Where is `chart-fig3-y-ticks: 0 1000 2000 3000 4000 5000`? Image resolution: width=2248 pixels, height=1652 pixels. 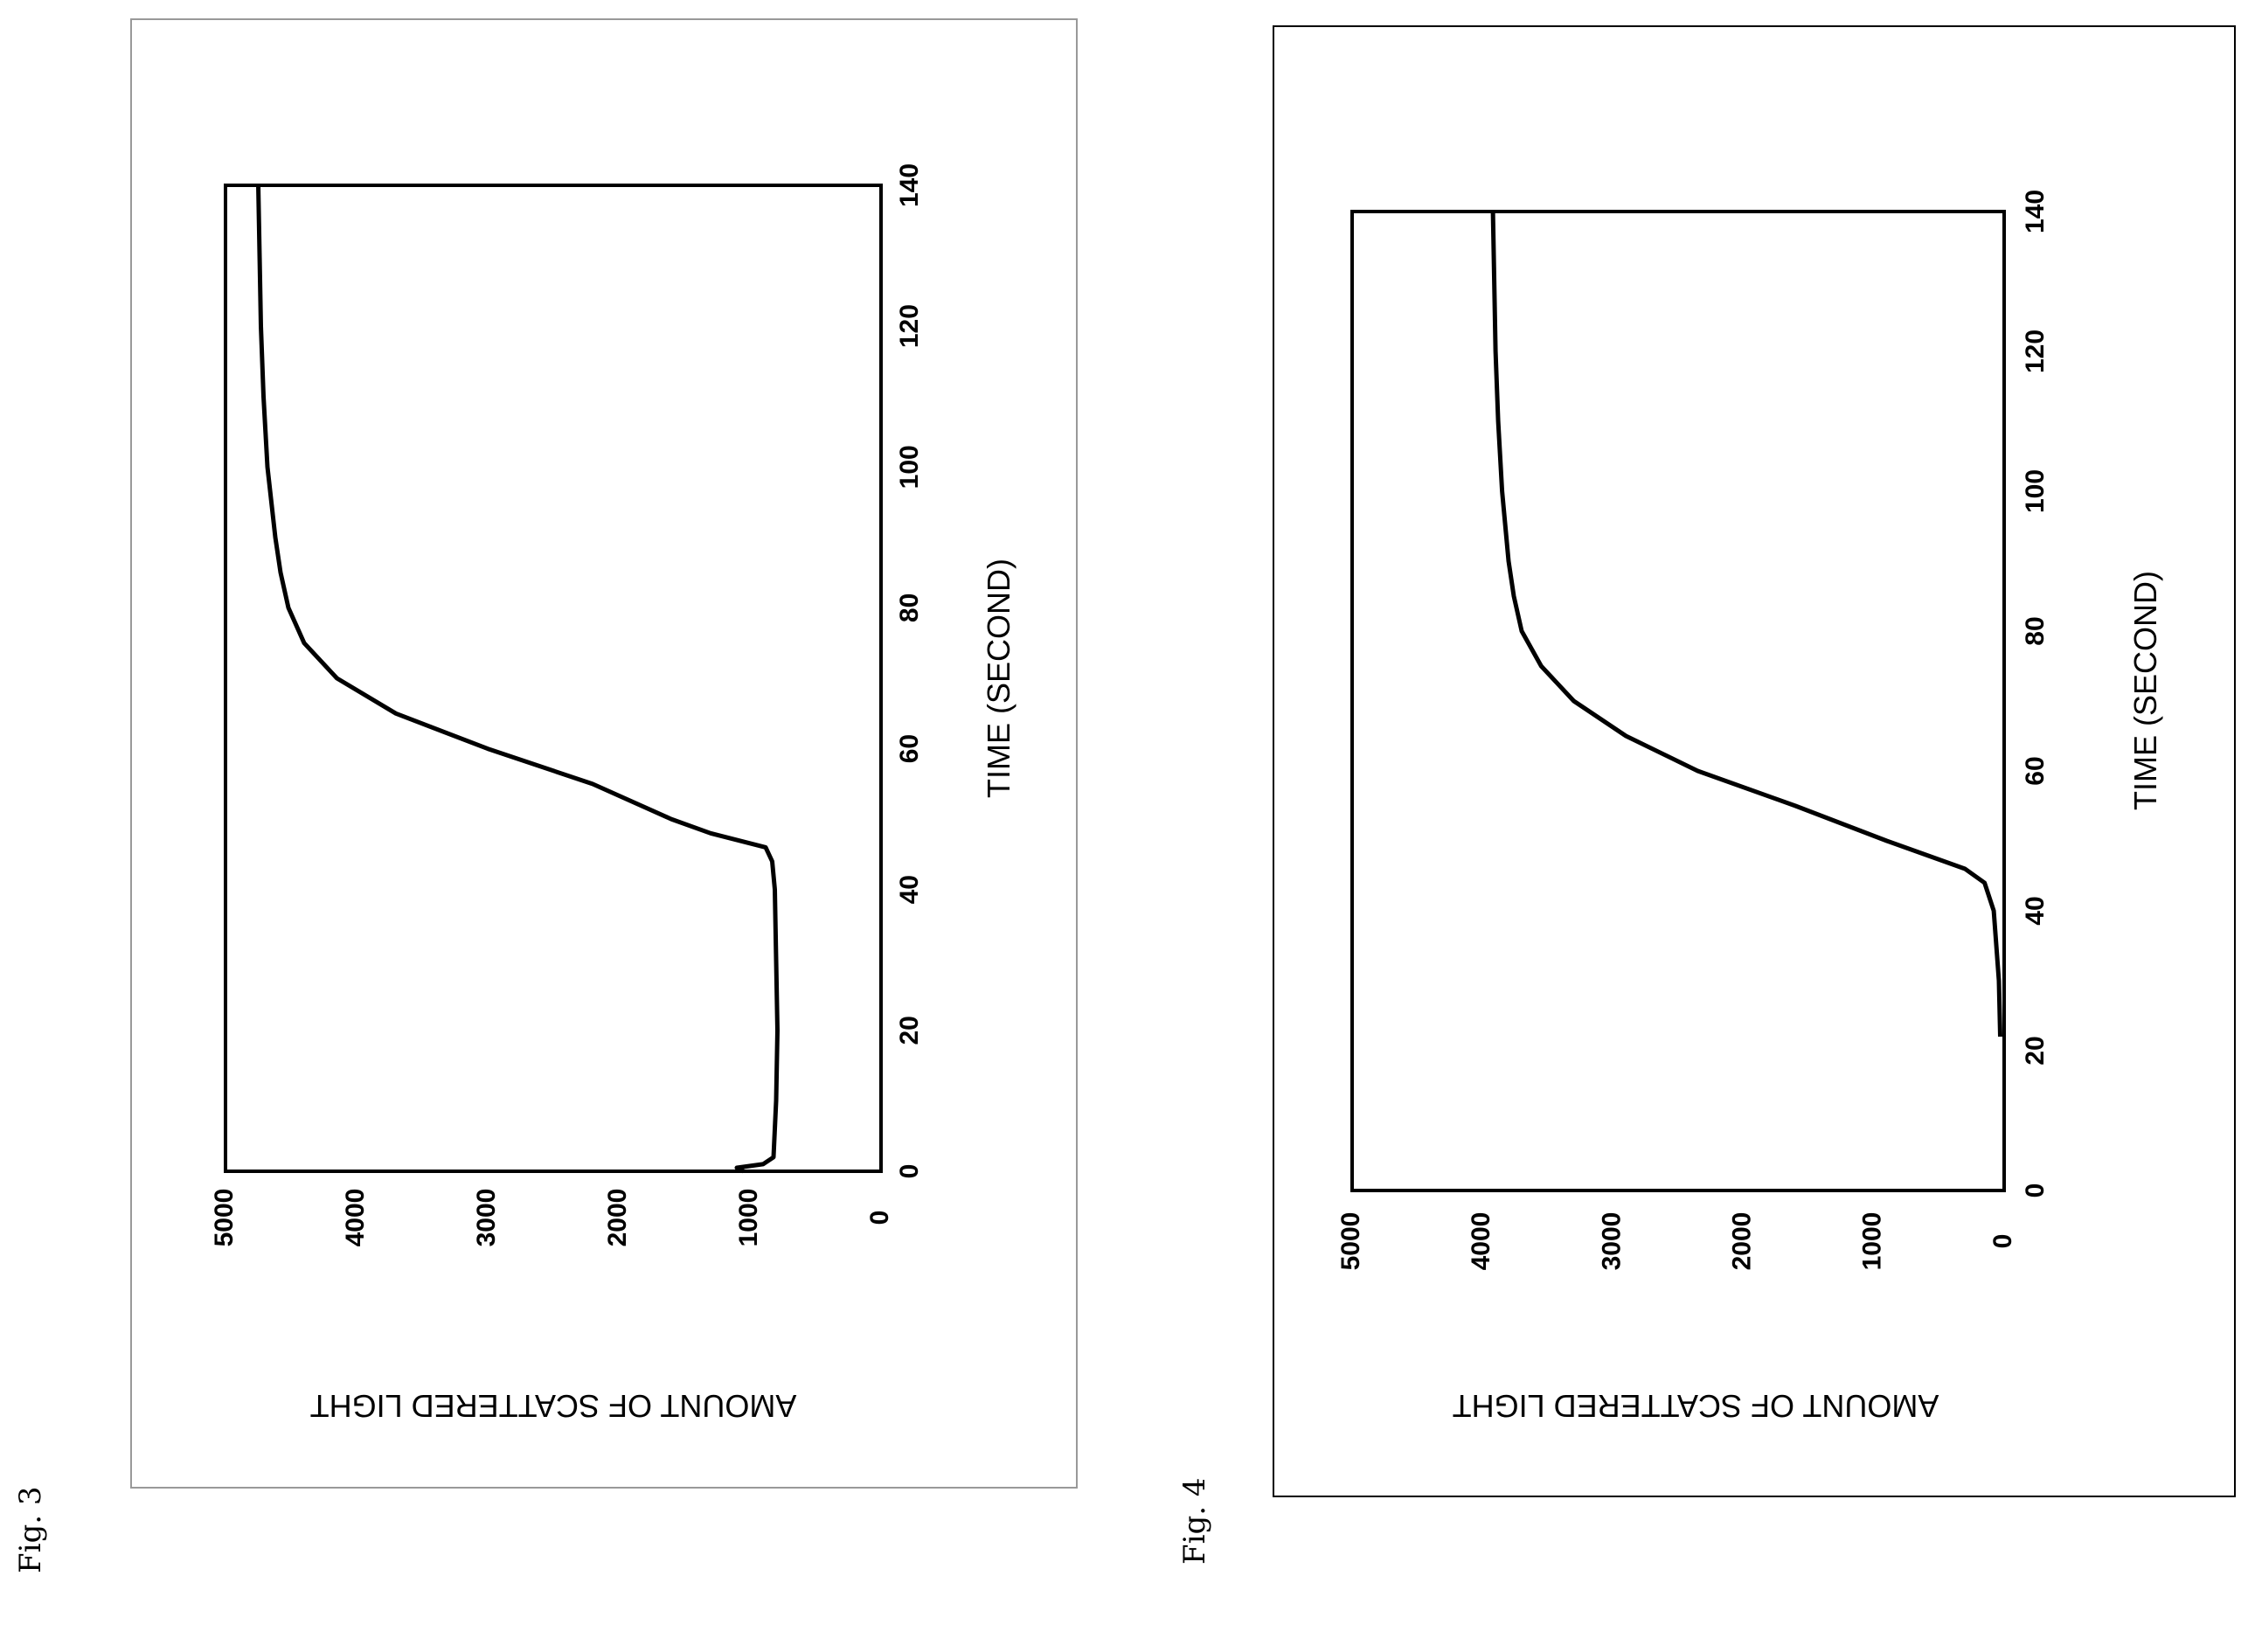
chart-fig3-y-ticks: 0 1000 2000 3000 4000 5000 is located at coordinates (552, 1218).